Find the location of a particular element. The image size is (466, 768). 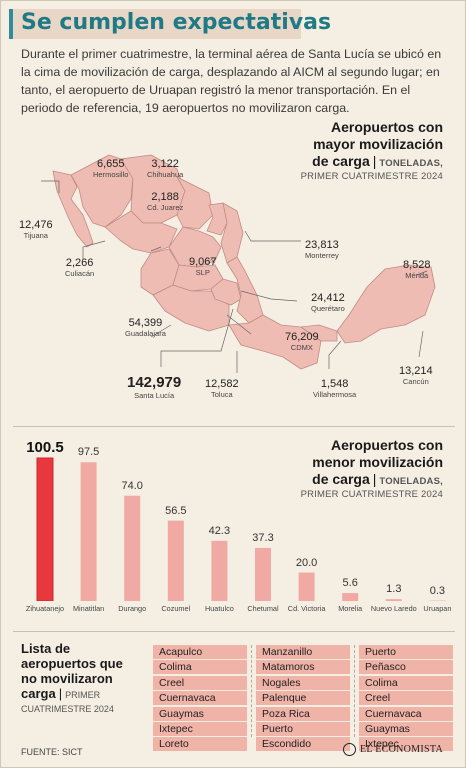

list-item: Manzanillo is located at coordinates (303, 652).